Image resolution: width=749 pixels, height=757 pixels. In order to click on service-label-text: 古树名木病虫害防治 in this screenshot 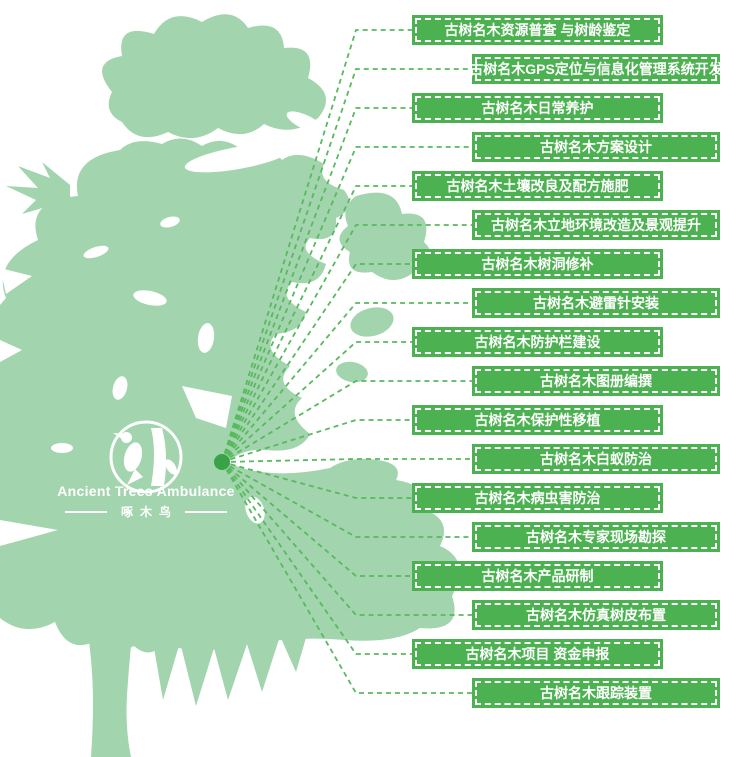, I will do `click(537, 498)`.